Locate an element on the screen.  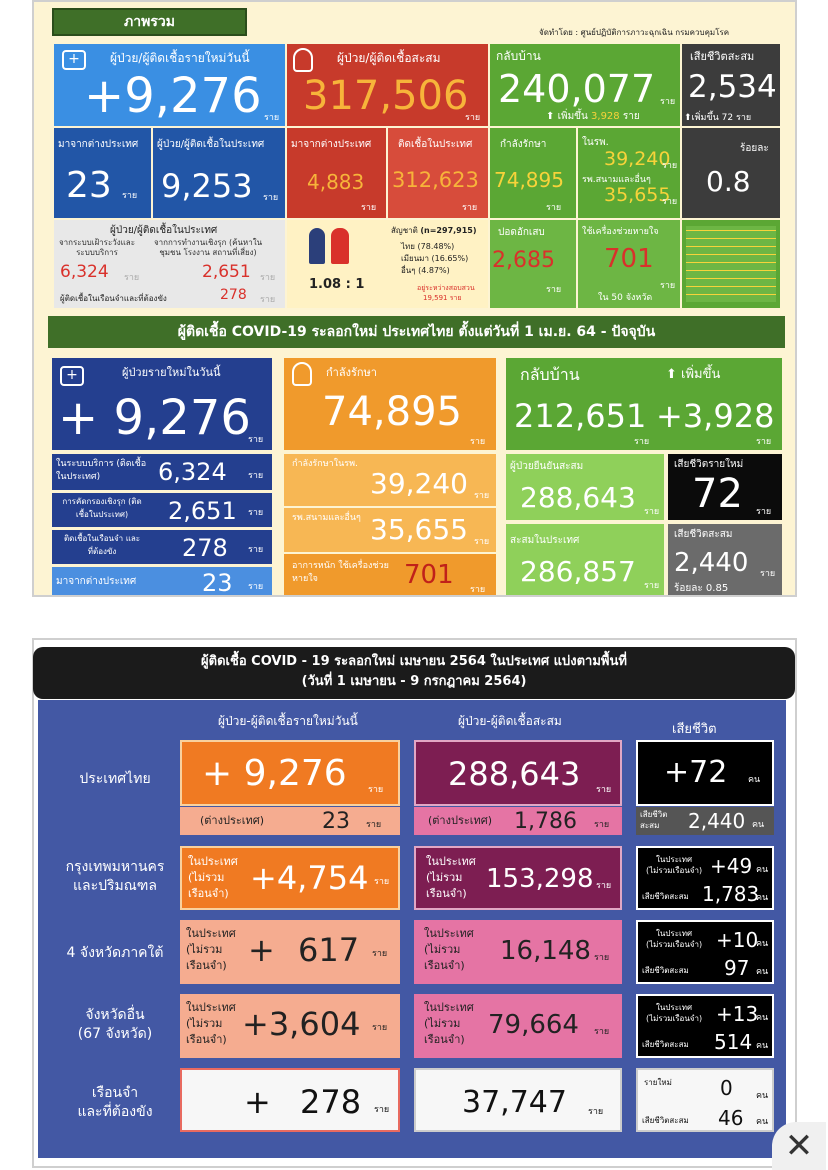
row-label-prison: เรือนจำ และที่ต้องขัง is located at coordinates (115, 1102).